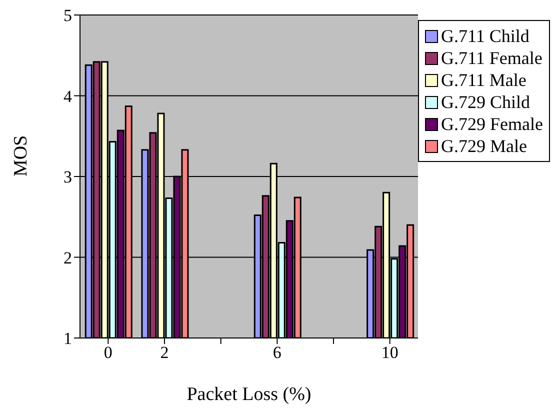  What do you see at coordinates (277, 352) in the screenshot?
I see `x-tick-label: 6` at bounding box center [277, 352].